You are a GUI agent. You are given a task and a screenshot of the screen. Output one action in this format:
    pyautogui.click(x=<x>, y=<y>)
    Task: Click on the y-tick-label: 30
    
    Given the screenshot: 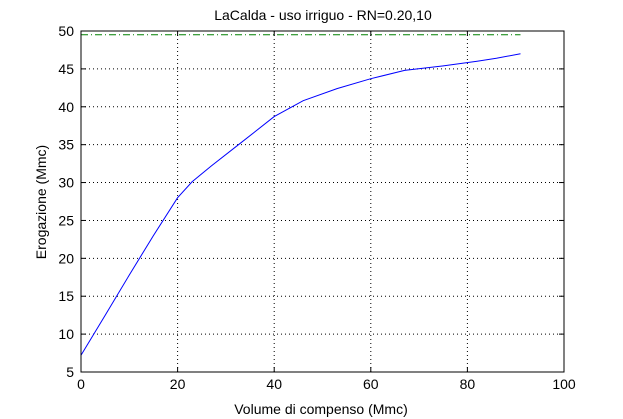 What is the action you would take?
    pyautogui.click(x=66, y=183)
    